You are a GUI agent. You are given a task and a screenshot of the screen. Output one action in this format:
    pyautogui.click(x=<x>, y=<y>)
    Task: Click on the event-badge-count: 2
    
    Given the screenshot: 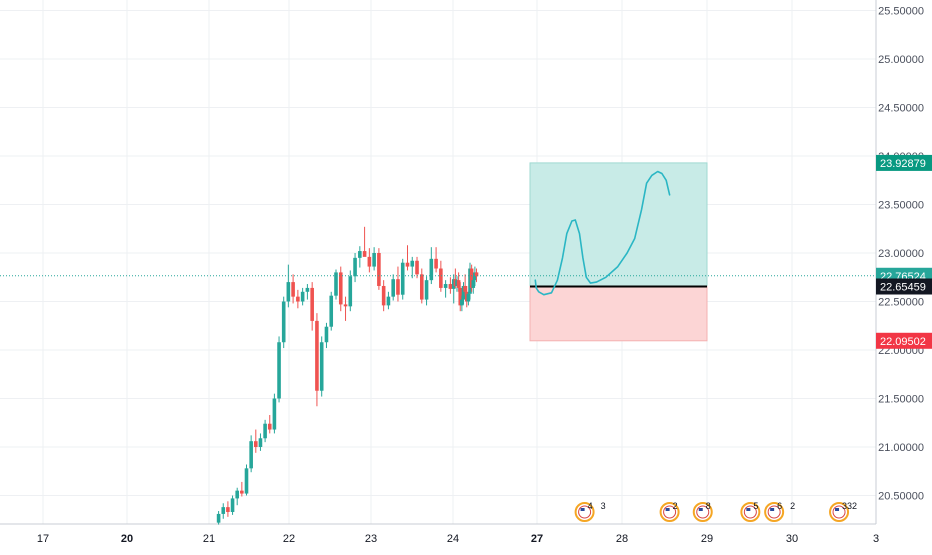 What is the action you would take?
    pyautogui.click(x=675, y=506)
    